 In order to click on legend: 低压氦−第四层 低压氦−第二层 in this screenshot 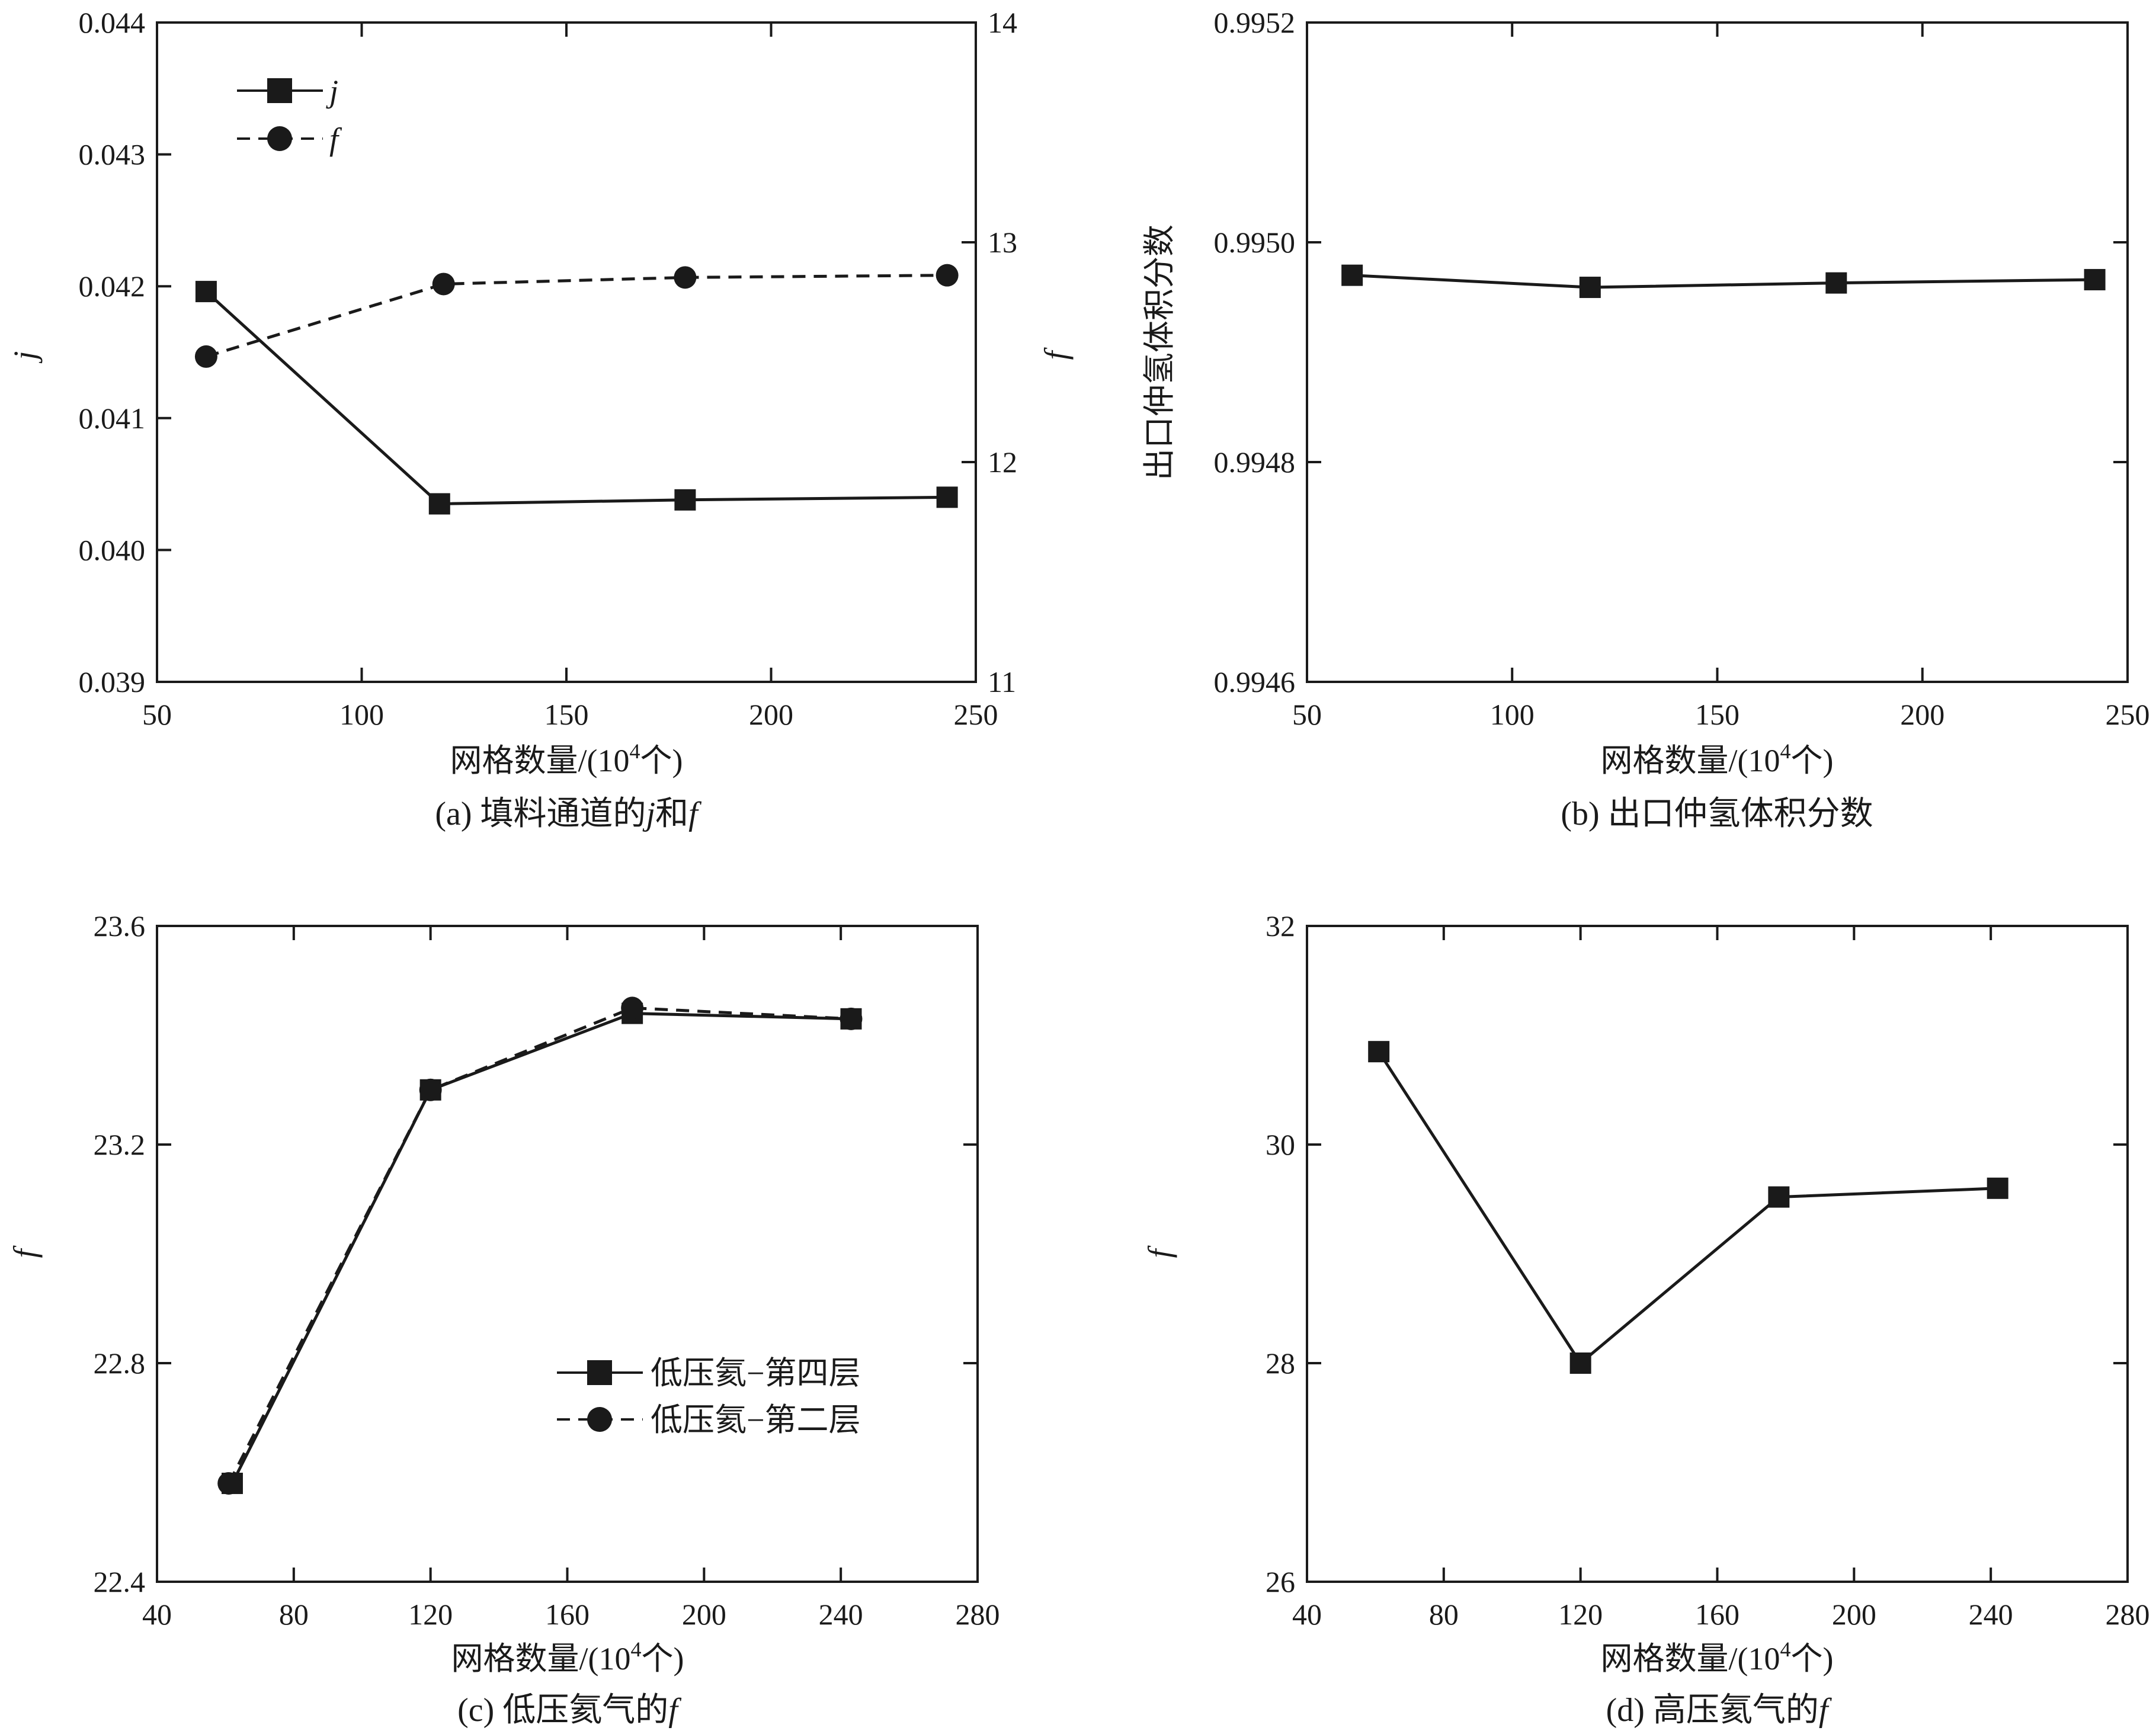, I will do `click(708, 1396)`.